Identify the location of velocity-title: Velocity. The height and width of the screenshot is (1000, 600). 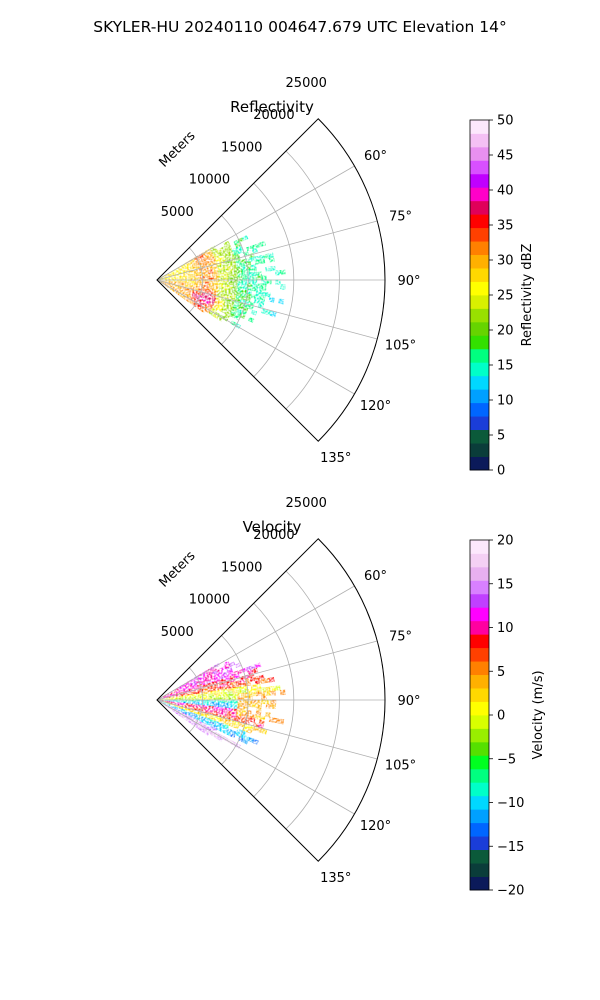
(272, 527).